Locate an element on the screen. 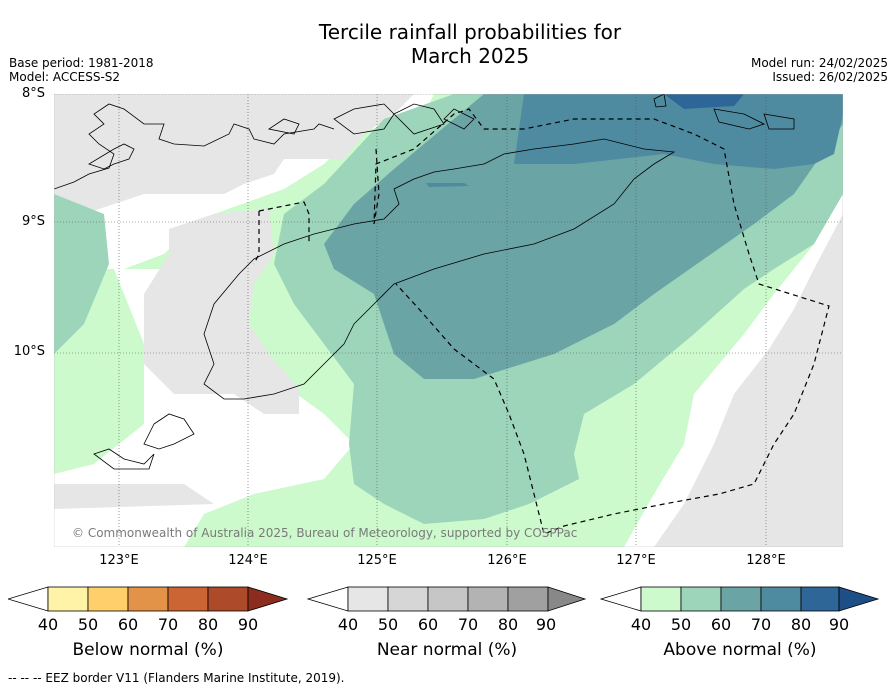 The image size is (896, 690). above-normal-50-region-west is located at coordinates (81, 274).